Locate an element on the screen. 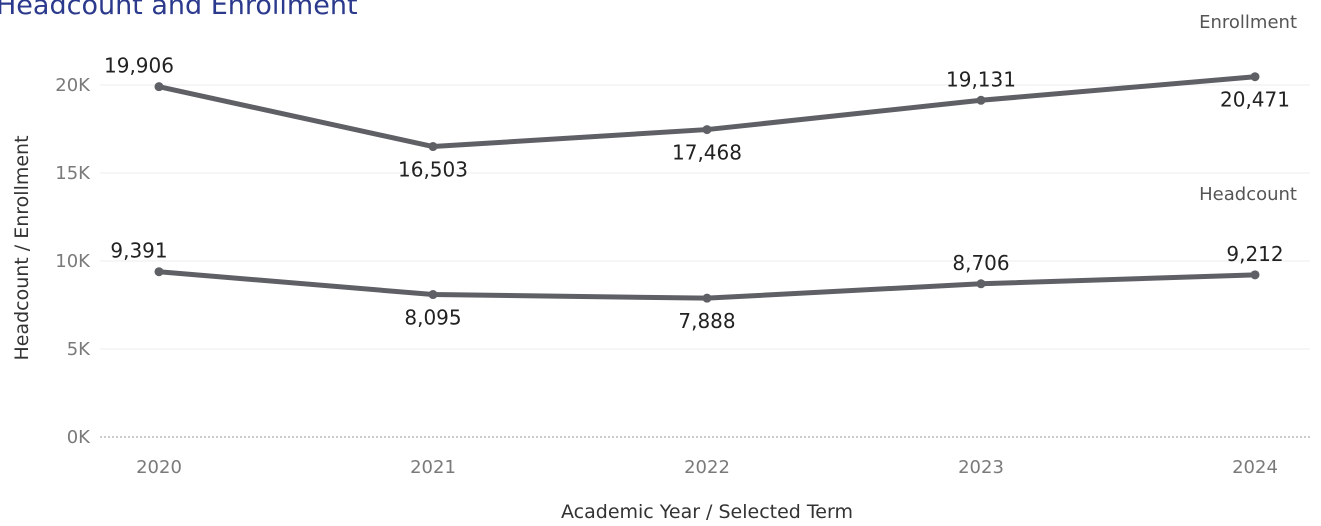 Image resolution: width=1321 pixels, height=526 pixels. data-label: 20,471 is located at coordinates (1255, 100).